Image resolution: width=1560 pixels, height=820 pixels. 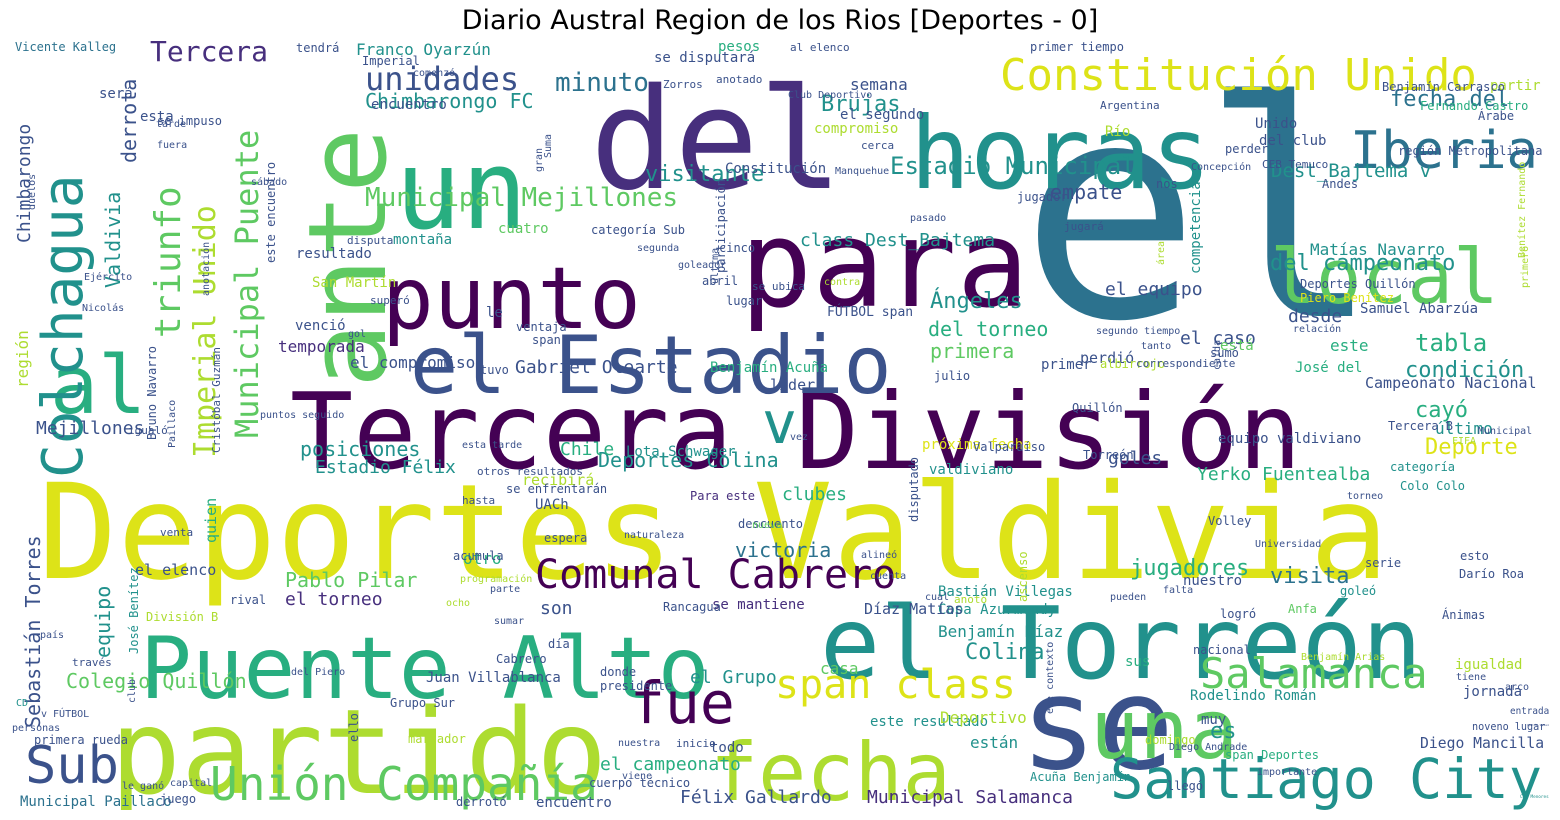 I want to click on cloud-word: Oyarzún Samuel, so click(x=1538, y=725).